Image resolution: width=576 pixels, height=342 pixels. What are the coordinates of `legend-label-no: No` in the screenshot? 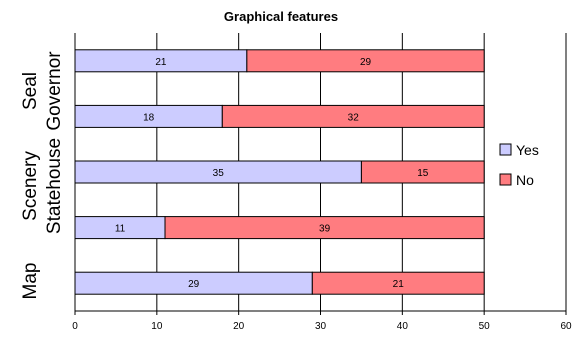 It's located at (525, 180).